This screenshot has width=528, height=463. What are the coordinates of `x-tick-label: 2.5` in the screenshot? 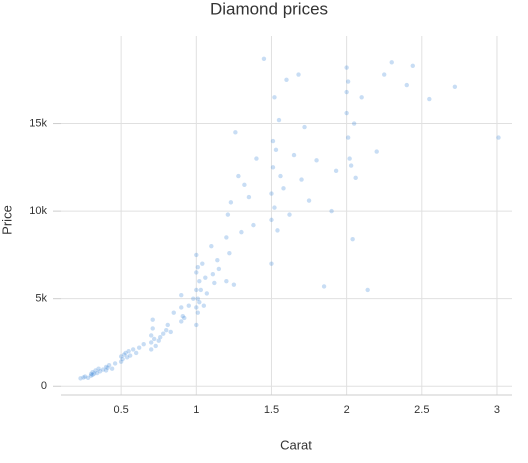 It's located at (421, 410).